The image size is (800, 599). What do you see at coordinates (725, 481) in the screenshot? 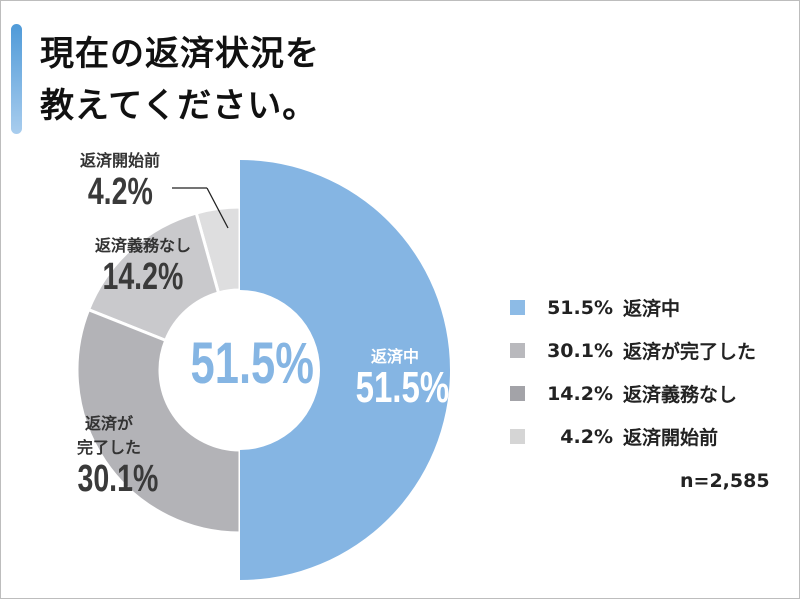
I see `sample-size: n=2,585` at bounding box center [725, 481].